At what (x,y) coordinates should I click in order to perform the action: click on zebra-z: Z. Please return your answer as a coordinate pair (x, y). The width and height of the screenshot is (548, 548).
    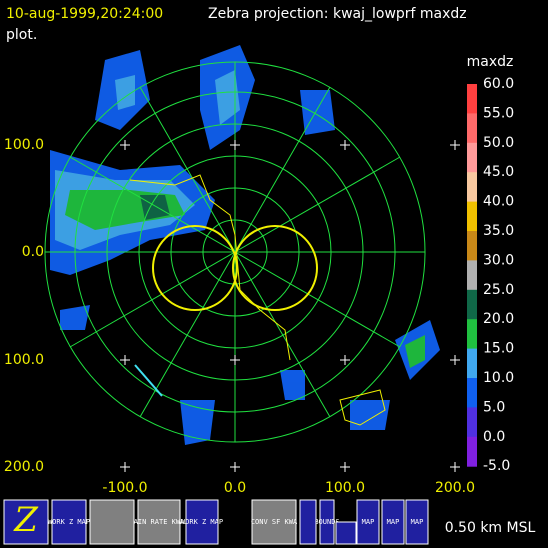
    Looking at the image, I should click on (26, 520).